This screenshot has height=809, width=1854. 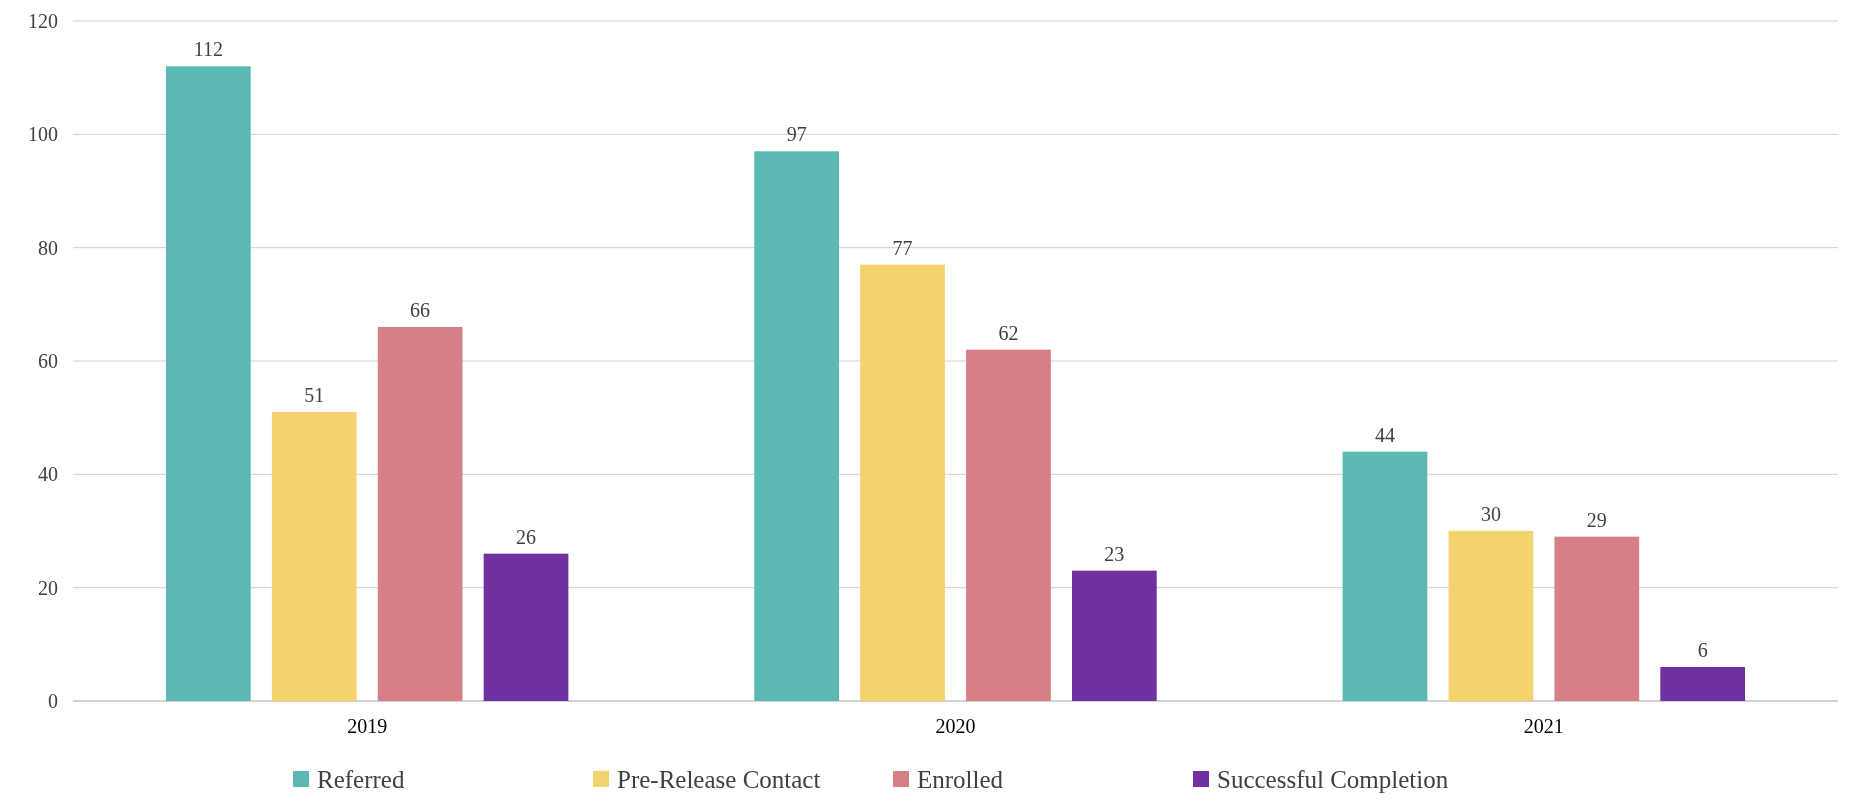 I want to click on data-label: 23, so click(x=1114, y=553).